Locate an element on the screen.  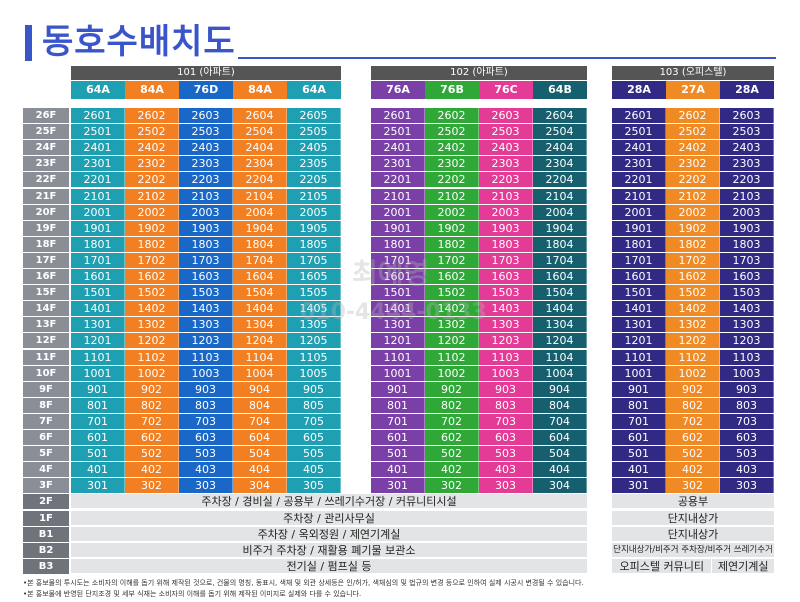
unit-cell: 1803 is located at coordinates (506, 244).